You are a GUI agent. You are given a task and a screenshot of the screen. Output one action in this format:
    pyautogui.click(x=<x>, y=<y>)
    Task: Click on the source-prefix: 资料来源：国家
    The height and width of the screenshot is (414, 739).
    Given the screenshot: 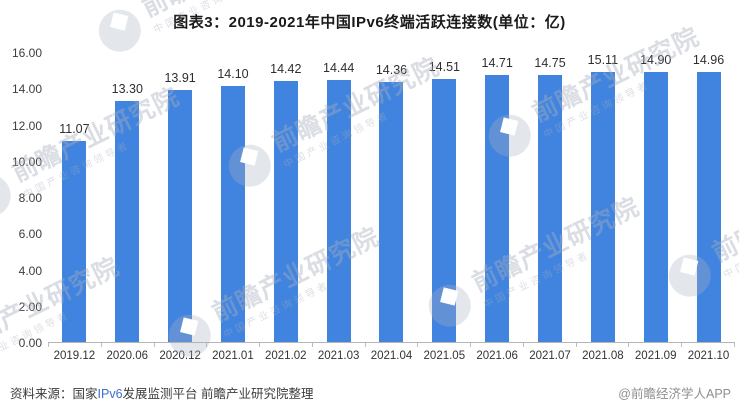 What is the action you would take?
    pyautogui.click(x=54, y=394)
    